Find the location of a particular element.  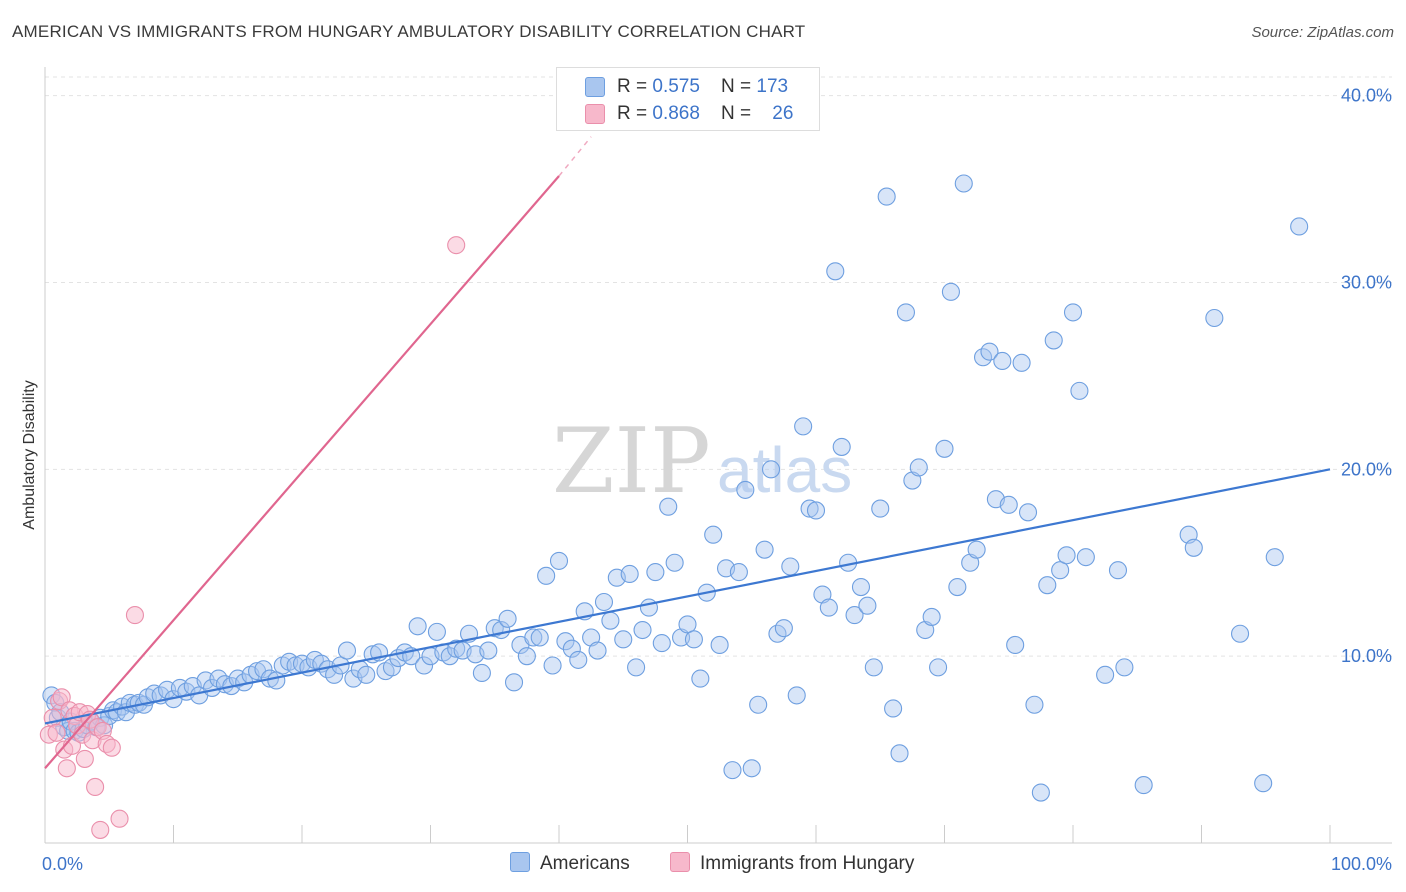

bottom-legend-swatch-americans is located at coordinates (520, 862).